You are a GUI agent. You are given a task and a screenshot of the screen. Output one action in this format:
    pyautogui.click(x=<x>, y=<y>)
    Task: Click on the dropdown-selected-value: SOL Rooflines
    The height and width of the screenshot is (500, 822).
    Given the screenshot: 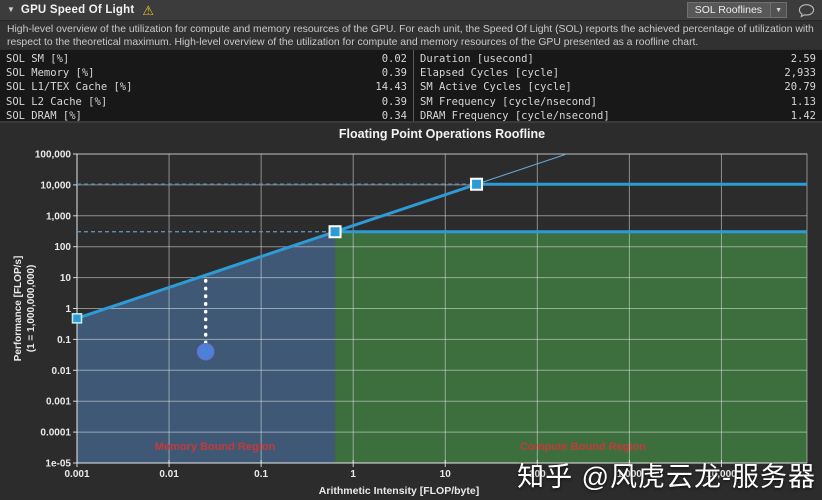 What is the action you would take?
    pyautogui.click(x=728, y=10)
    